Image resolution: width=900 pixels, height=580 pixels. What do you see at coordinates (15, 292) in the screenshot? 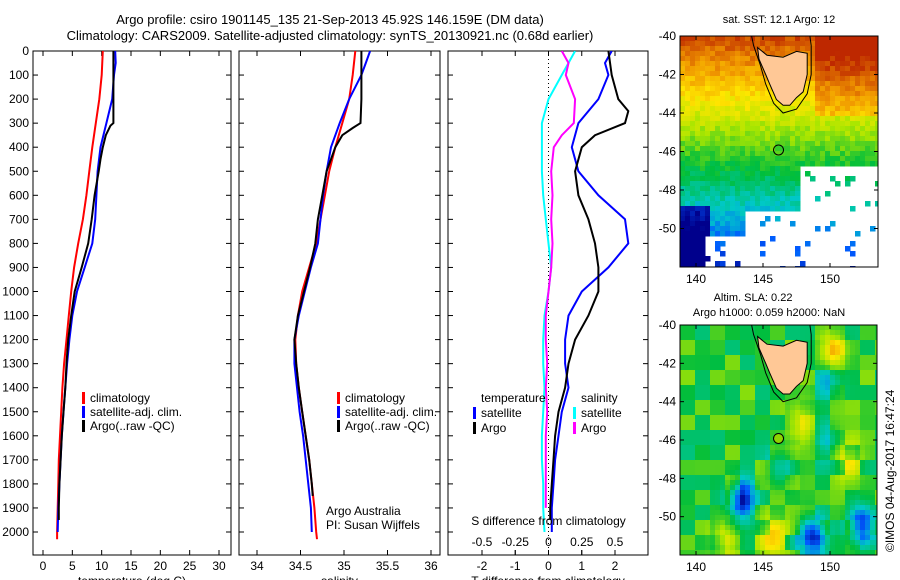
I see `y-tick-label: 1000` at bounding box center [15, 292].